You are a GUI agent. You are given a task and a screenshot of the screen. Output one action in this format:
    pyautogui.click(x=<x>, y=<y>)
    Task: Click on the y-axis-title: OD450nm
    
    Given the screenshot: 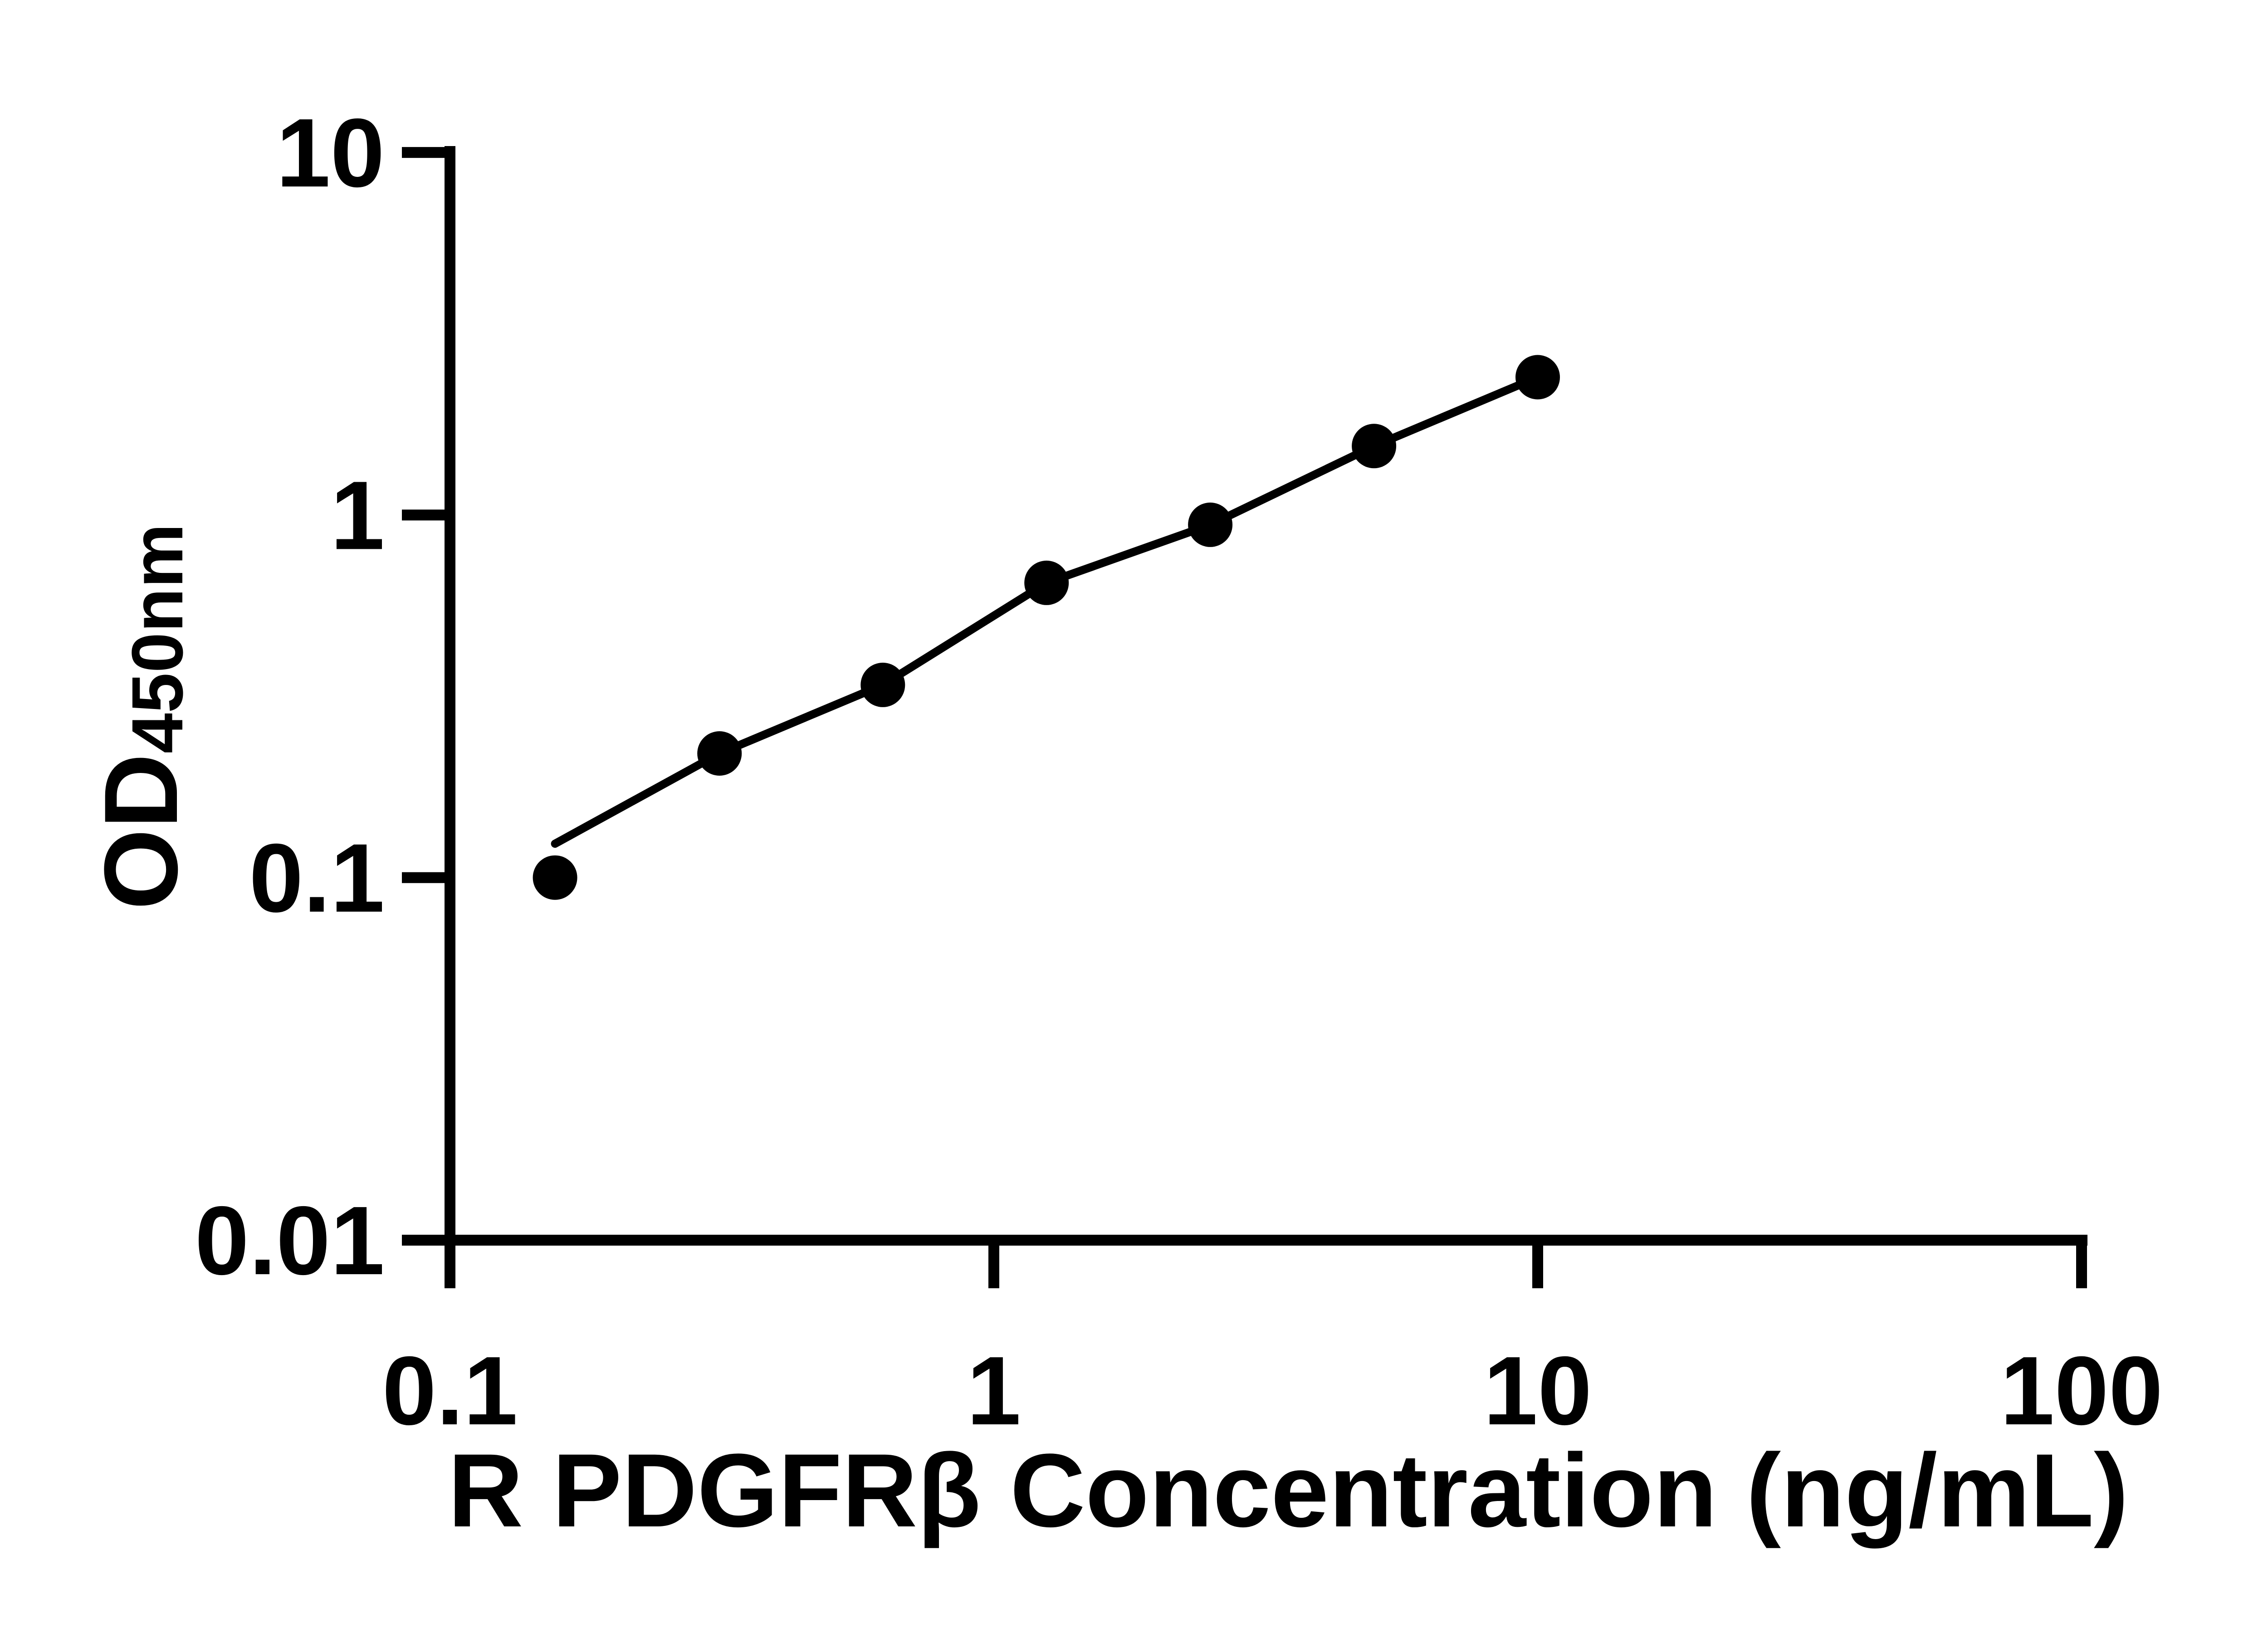 What is the action you would take?
    pyautogui.click(x=141, y=716)
    